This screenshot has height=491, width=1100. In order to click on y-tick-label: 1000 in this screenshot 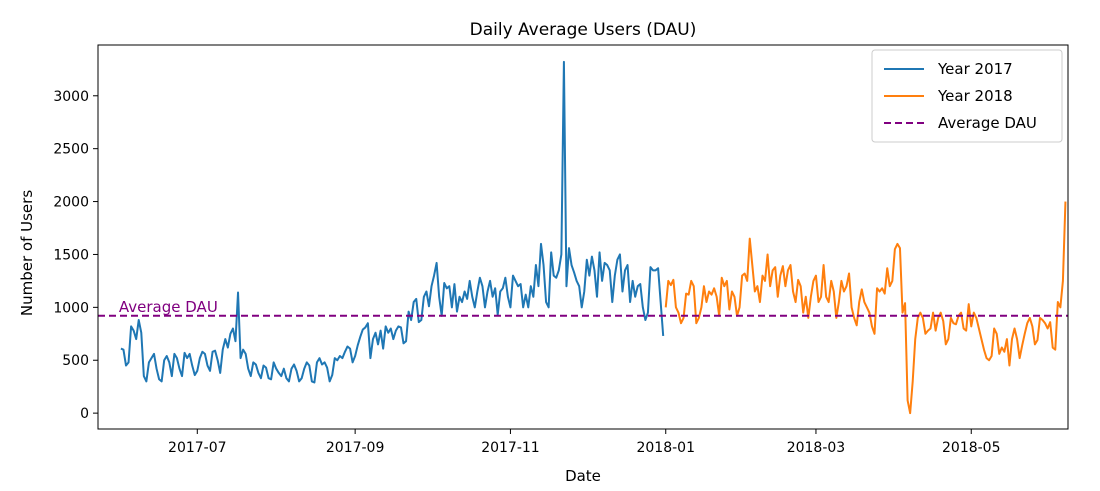, I will do `click(71, 308)`.